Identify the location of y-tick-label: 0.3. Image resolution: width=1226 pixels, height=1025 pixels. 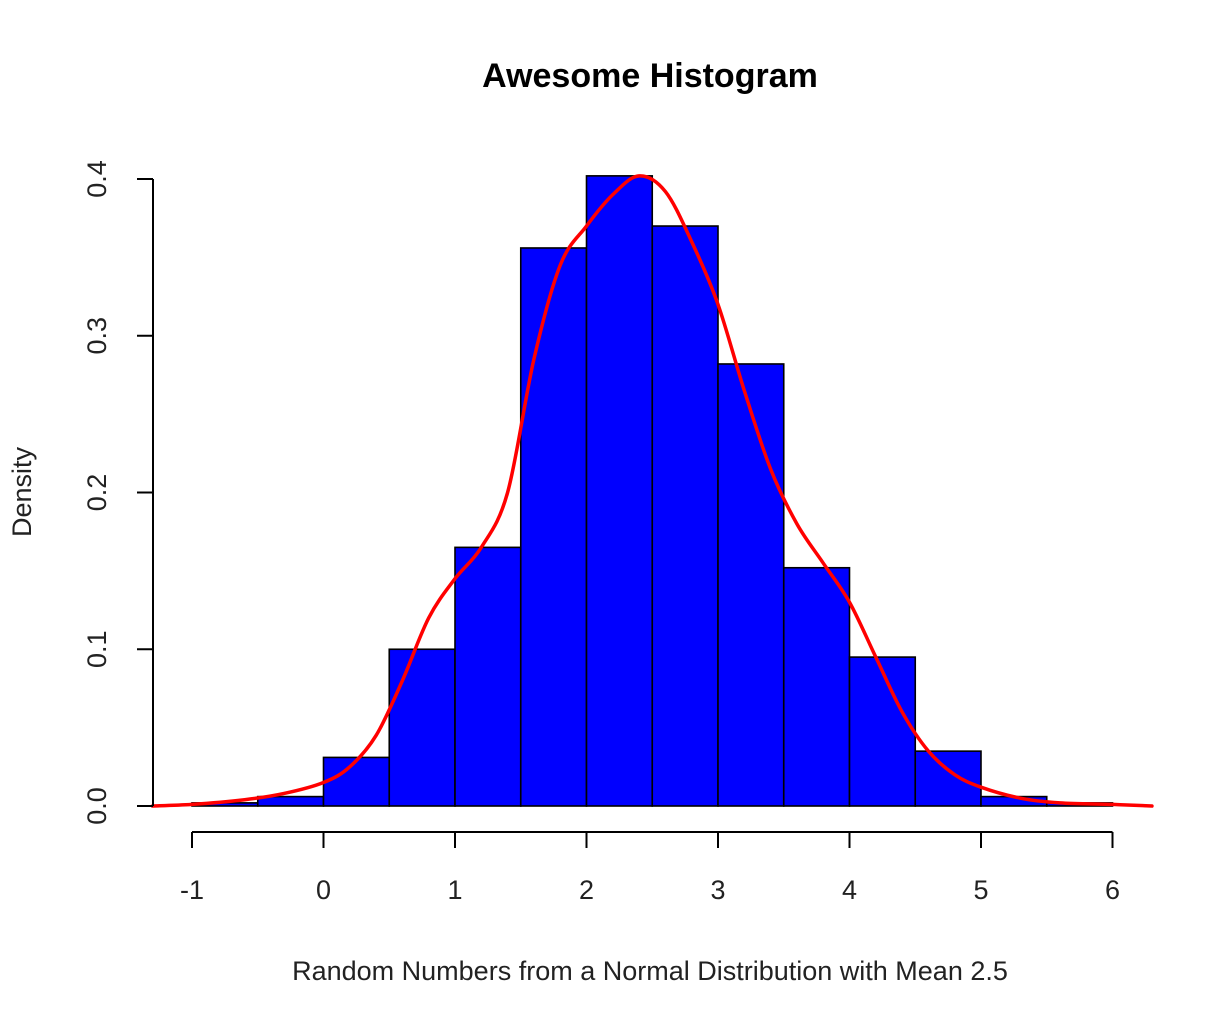
(97, 336).